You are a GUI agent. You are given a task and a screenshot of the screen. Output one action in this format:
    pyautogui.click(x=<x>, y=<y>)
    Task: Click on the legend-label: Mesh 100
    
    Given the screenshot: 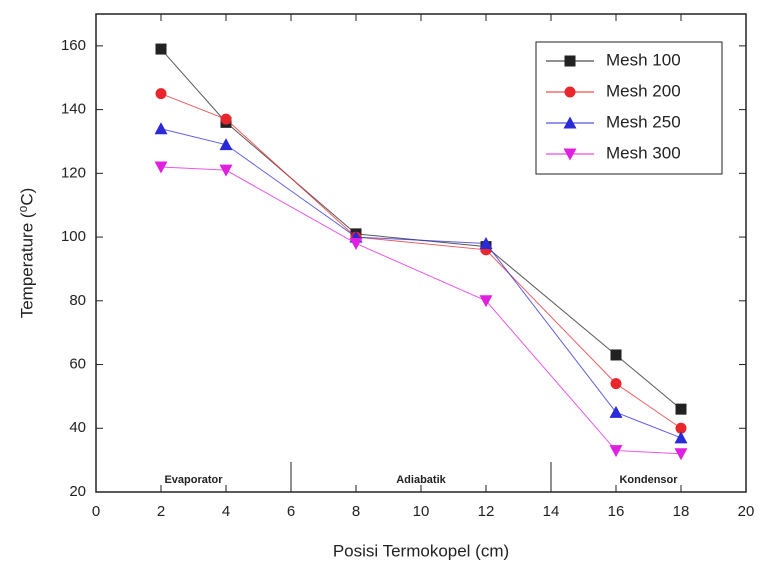 What is the action you would take?
    pyautogui.click(x=643, y=59)
    